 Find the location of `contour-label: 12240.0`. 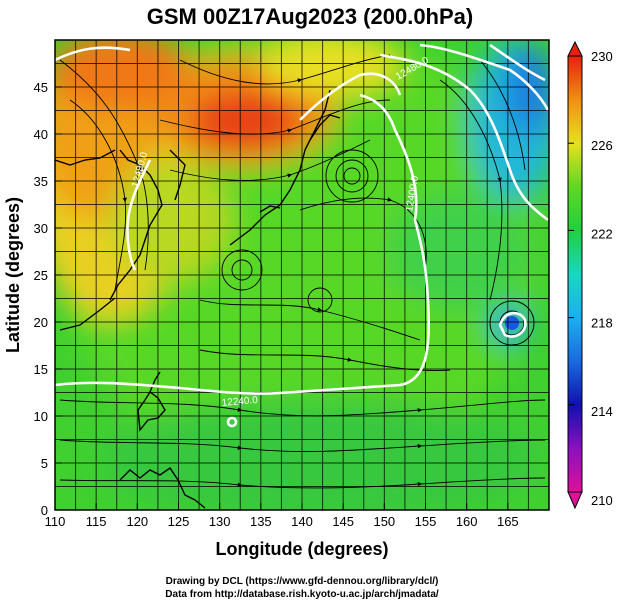

contour-label: 12240.0 is located at coordinates (239, 402).